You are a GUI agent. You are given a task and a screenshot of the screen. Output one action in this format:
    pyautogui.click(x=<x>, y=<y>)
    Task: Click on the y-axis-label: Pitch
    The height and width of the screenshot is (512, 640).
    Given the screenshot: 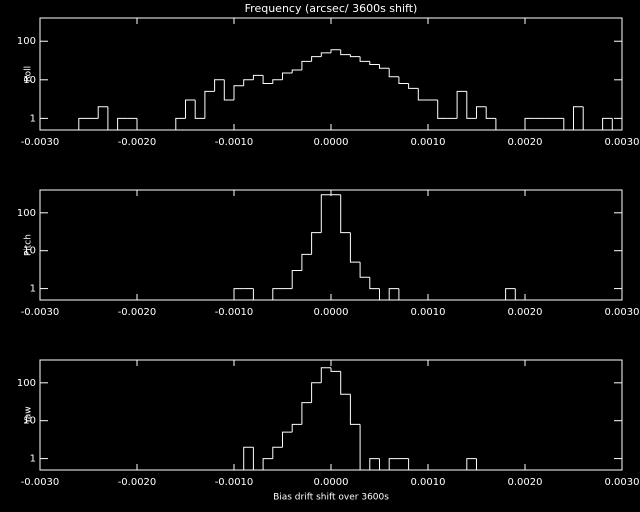 What is the action you would take?
    pyautogui.click(x=29, y=245)
    